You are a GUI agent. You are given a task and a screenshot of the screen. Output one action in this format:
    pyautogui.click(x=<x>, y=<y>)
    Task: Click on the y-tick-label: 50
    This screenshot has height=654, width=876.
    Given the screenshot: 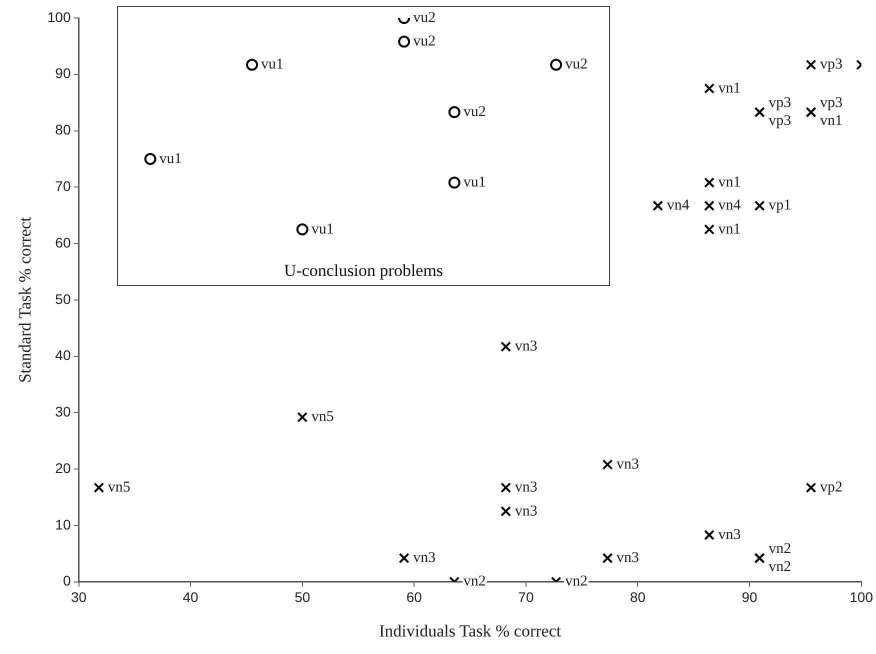 What is the action you would take?
    pyautogui.click(x=63, y=298)
    